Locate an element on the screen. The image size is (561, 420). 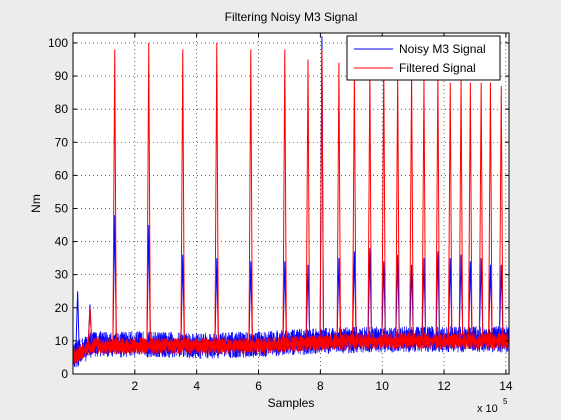
y-tick-label: 60 is located at coordinates (62, 175).